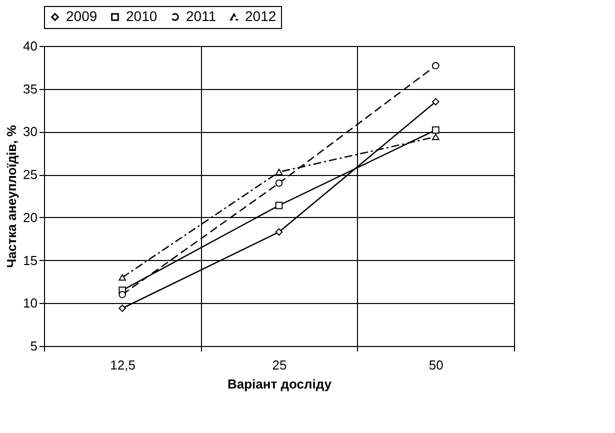  I want to click on y-tick-label: 40, so click(30, 46).